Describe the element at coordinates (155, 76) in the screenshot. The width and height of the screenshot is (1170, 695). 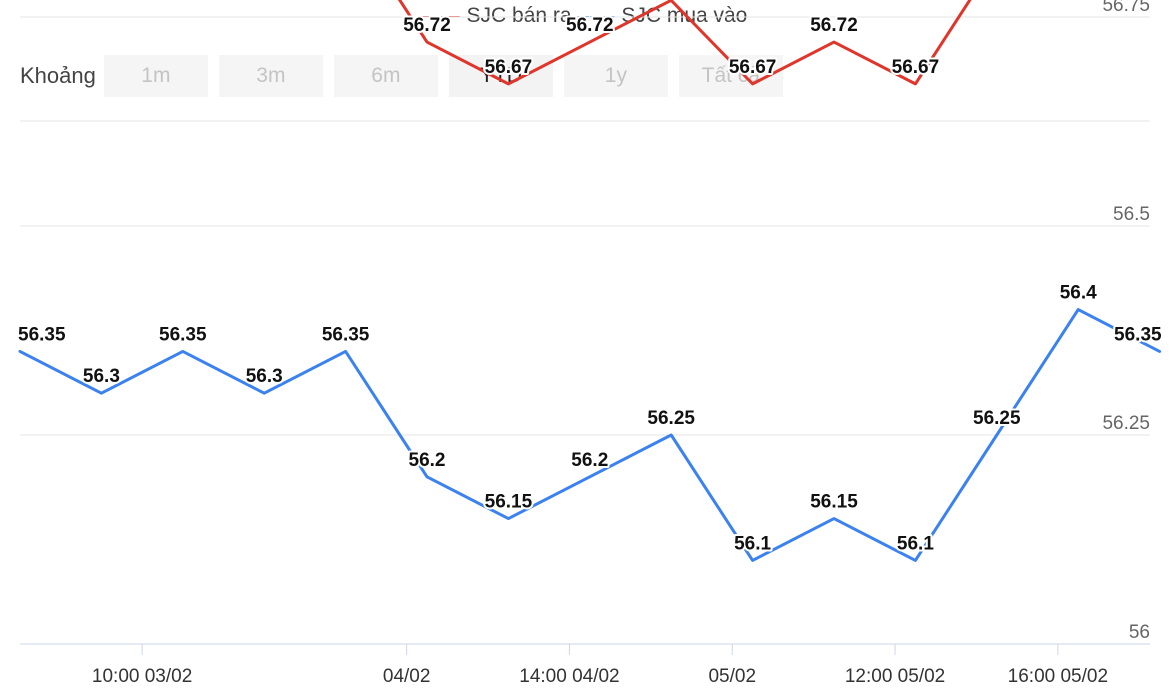
I see `range-button-1m: 1m` at that location.